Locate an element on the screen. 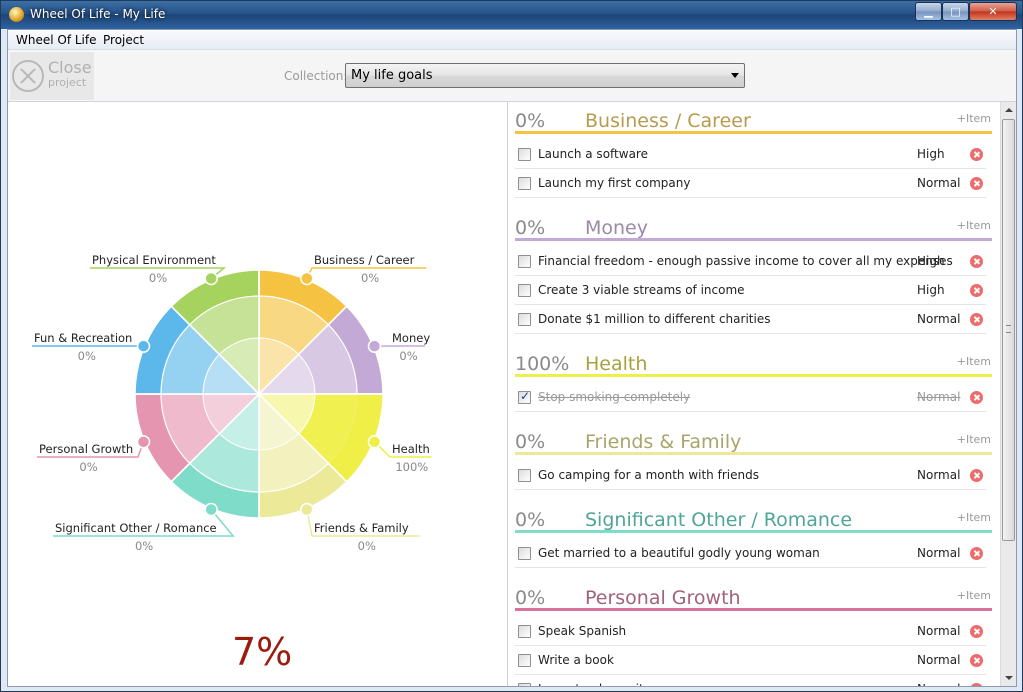  section-title: Health is located at coordinates (616, 364).